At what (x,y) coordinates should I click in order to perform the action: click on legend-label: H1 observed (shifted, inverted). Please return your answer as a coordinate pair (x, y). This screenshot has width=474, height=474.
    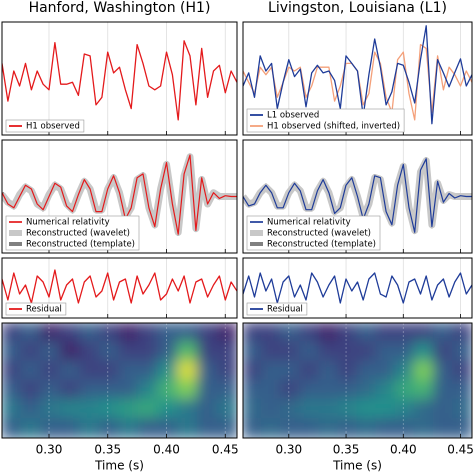
    Looking at the image, I should click on (333, 127).